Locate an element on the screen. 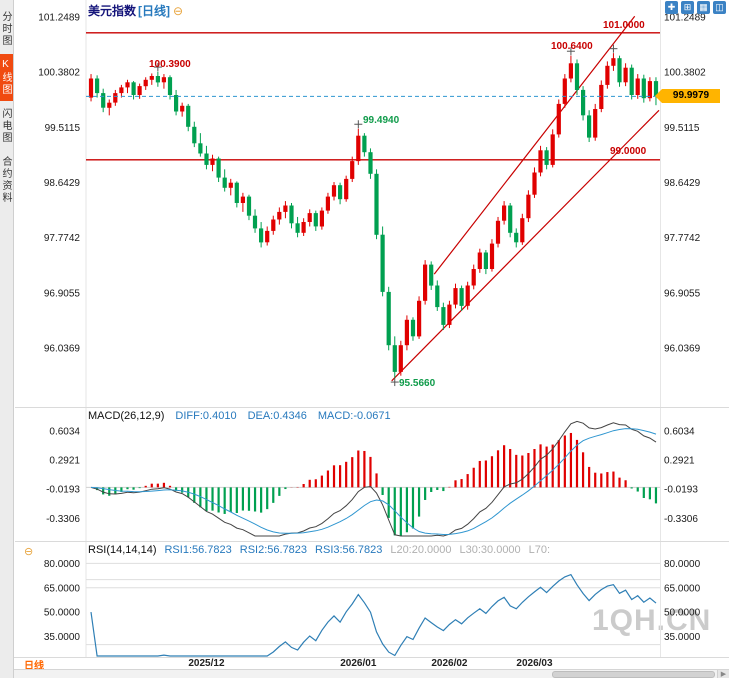 The width and height of the screenshot is (729, 678). resistance-line-label: 101.0000 is located at coordinates (624, 25).